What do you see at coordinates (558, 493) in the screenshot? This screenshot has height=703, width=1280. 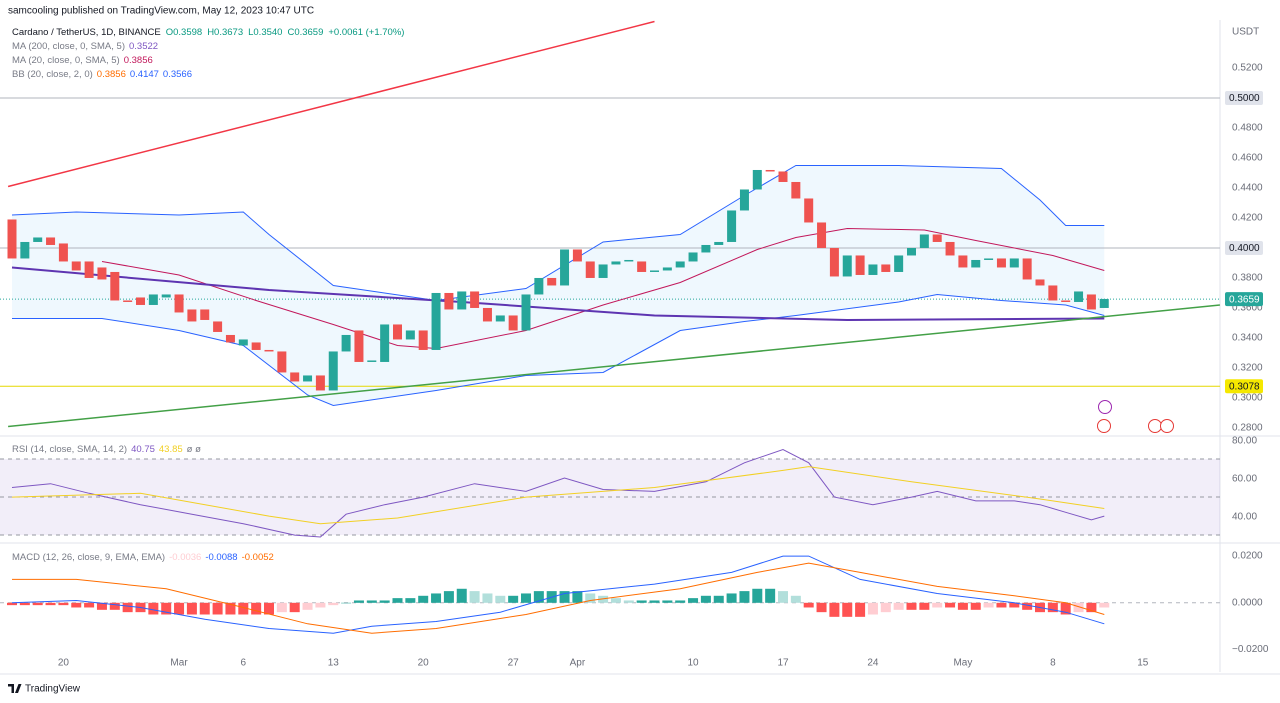 I see `rsi-line` at bounding box center [558, 493].